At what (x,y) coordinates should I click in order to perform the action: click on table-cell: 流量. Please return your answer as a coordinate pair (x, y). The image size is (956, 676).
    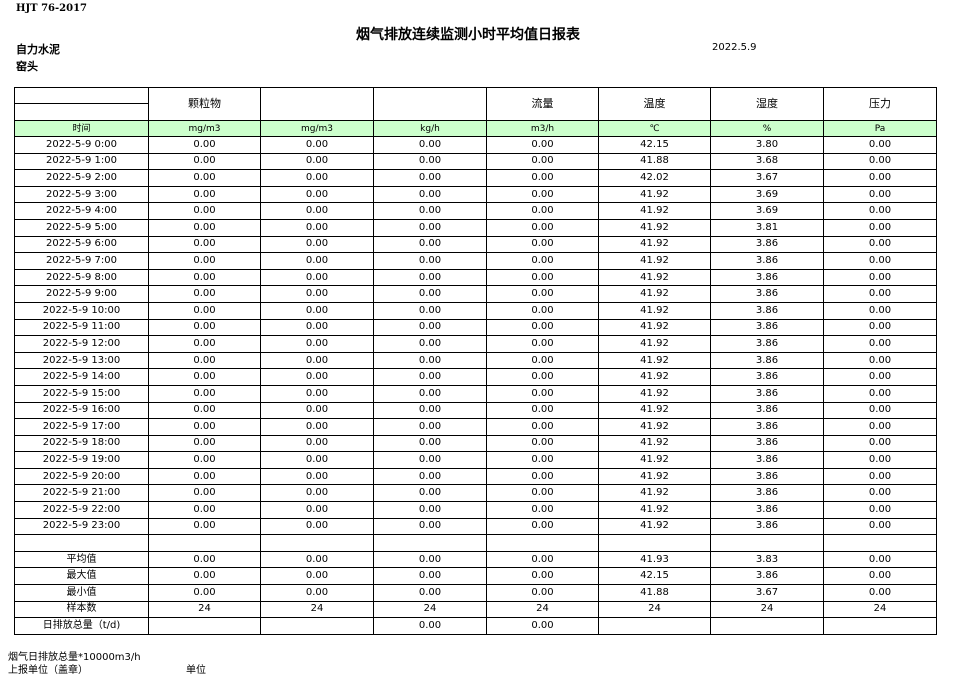
    Looking at the image, I should click on (542, 104).